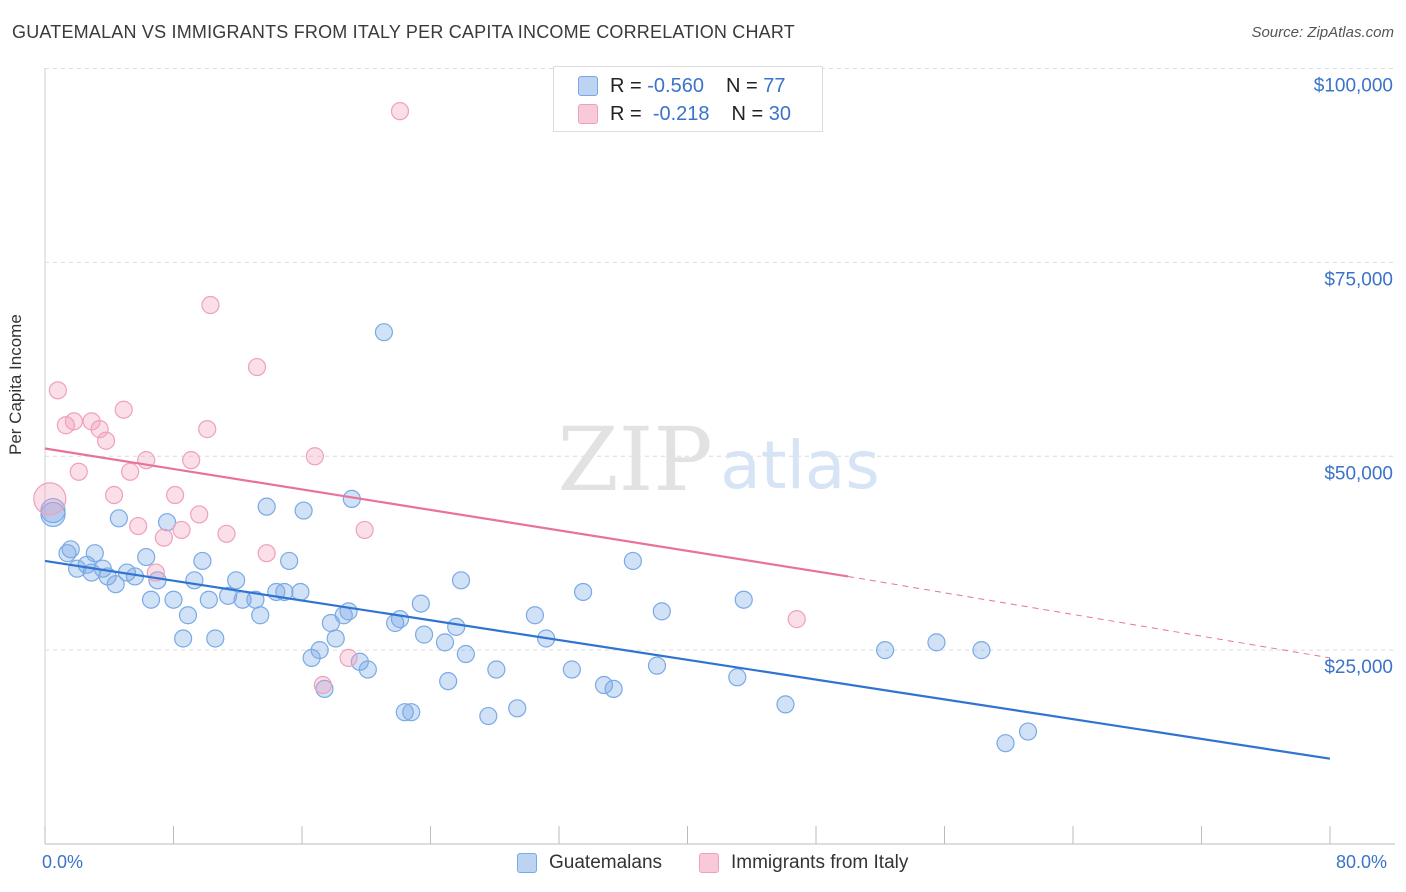 This screenshot has width=1406, height=892. What do you see at coordinates (1322, 32) in the screenshot?
I see `source-label: Source: ZipAtlas.com` at bounding box center [1322, 32].